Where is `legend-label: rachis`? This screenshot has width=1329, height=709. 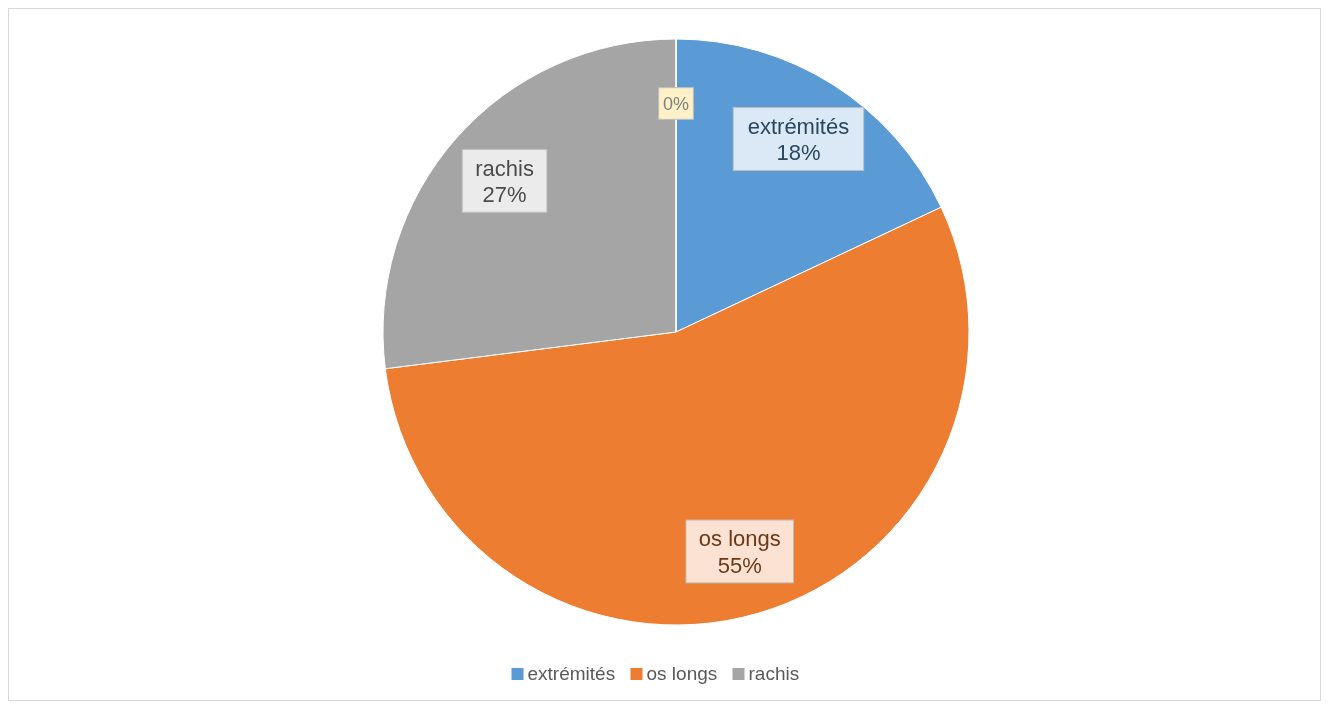
legend-label: rachis is located at coordinates (774, 673).